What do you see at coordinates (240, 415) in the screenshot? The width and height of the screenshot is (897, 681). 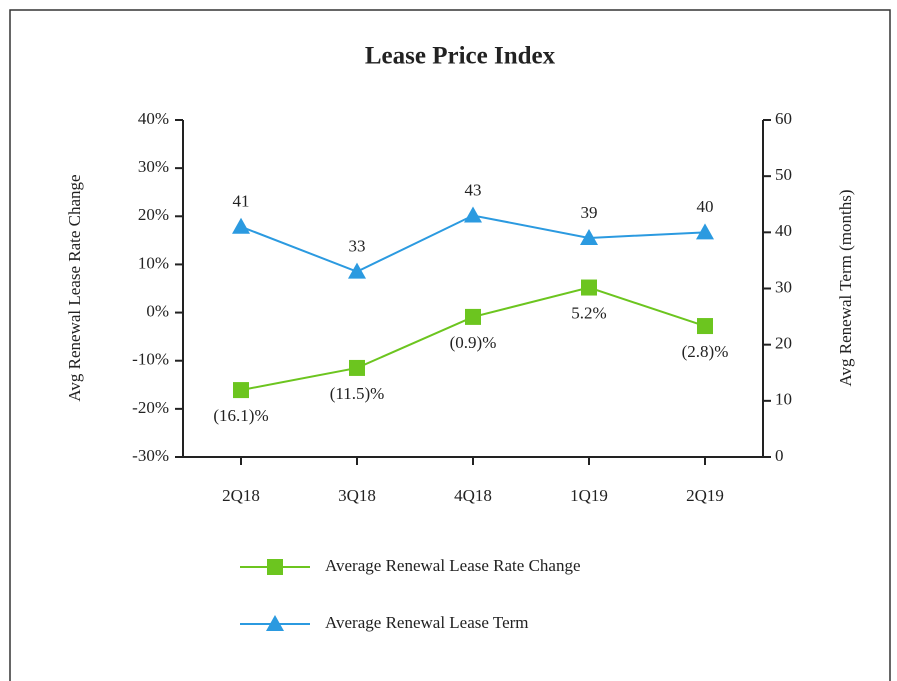 I see `data-label: (16.1)%` at bounding box center [240, 415].